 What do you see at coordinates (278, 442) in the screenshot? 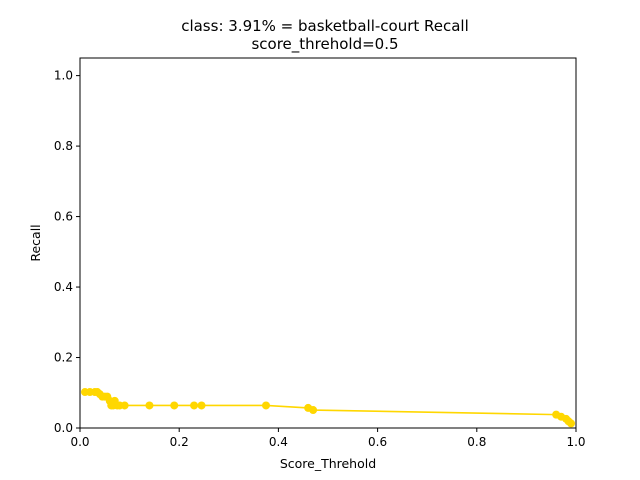
I see `x-tick-label: 0.4` at bounding box center [278, 442].